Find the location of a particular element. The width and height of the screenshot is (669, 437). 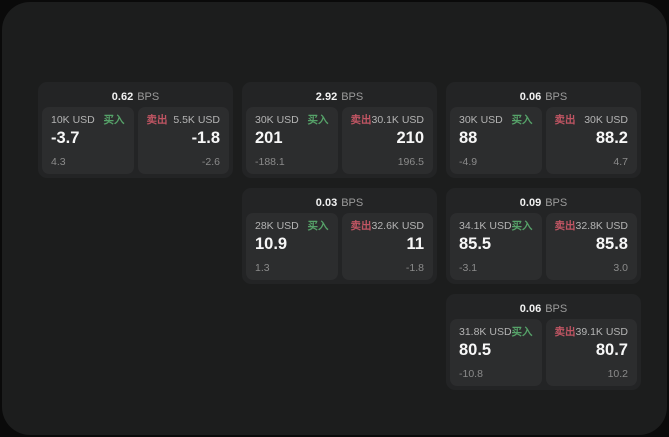

buy-tile-header: 31.8K USD 买入 is located at coordinates (496, 332).